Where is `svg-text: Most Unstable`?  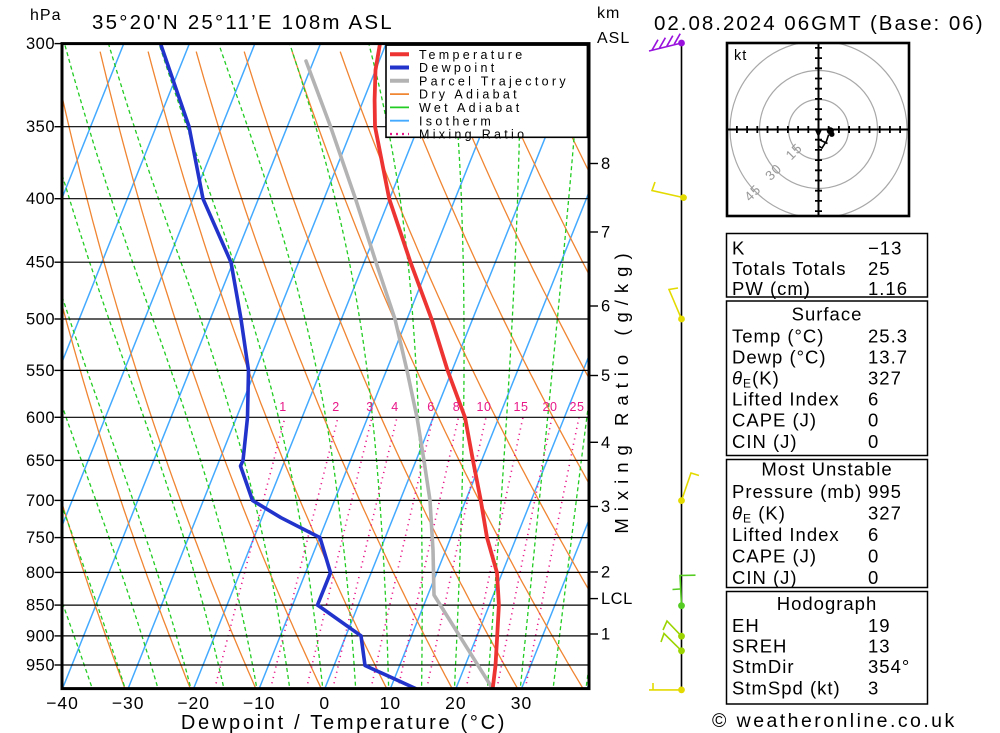 svg-text: Most Unstable is located at coordinates (826, 469).